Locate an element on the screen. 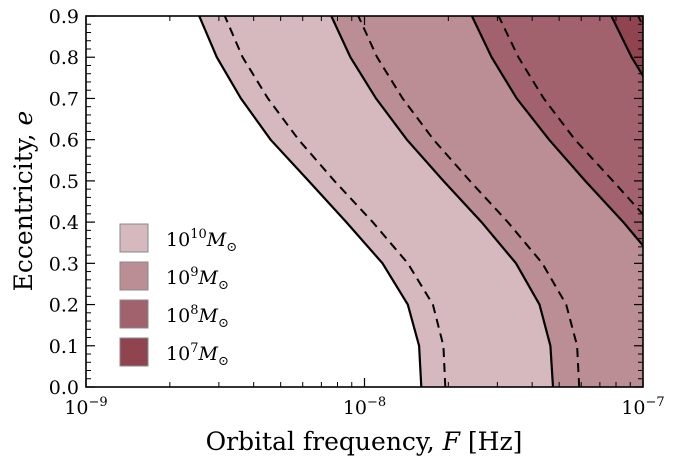  legend-label-1e8: 108M⊙ is located at coordinates (197, 317).